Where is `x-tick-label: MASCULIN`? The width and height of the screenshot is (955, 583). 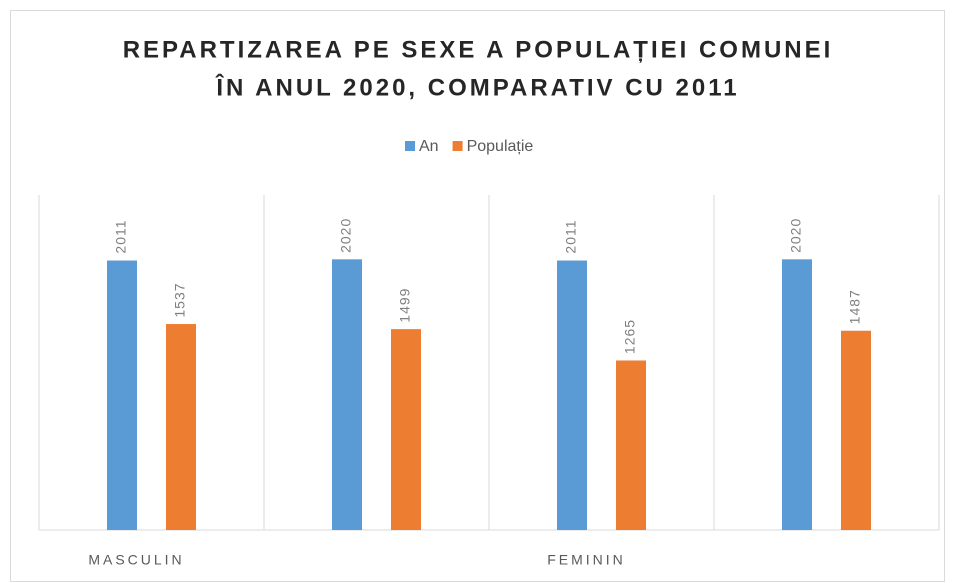 x-tick-label: MASCULIN is located at coordinates (136, 560).